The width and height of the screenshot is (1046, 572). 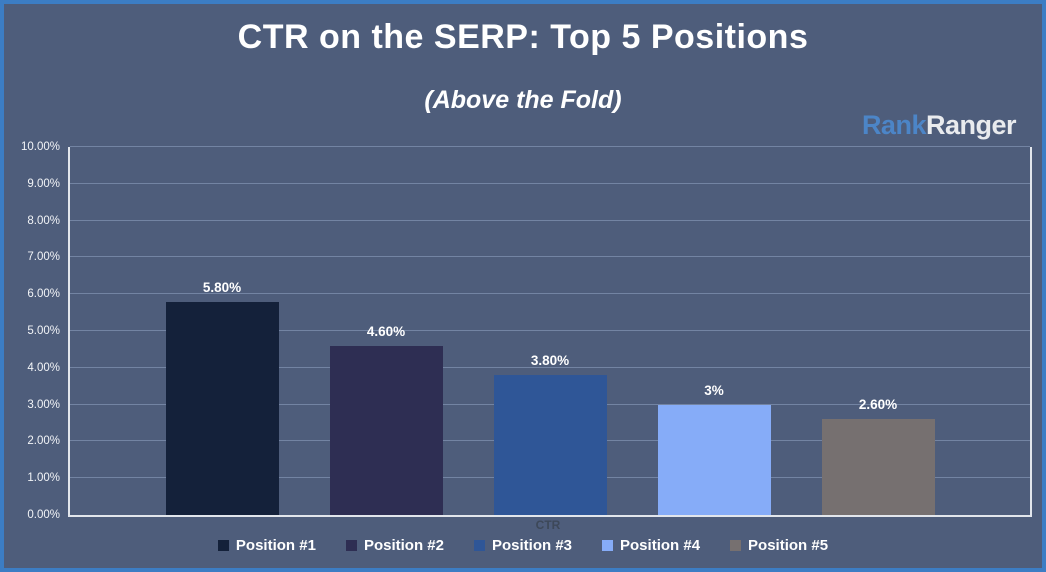 What do you see at coordinates (523, 100) in the screenshot?
I see `chart-subtitle: (Above the Fold)` at bounding box center [523, 100].